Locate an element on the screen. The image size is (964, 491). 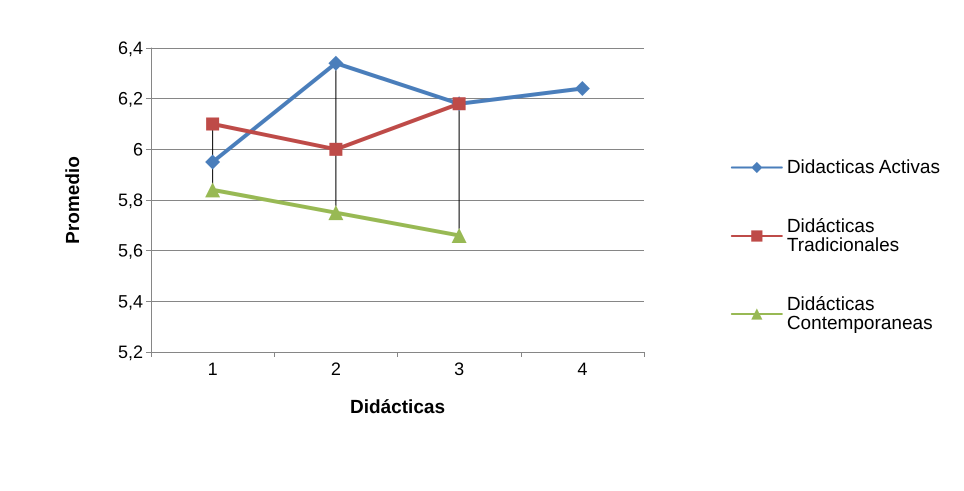
y-tick-label: 5,2 is located at coordinates (130, 352).